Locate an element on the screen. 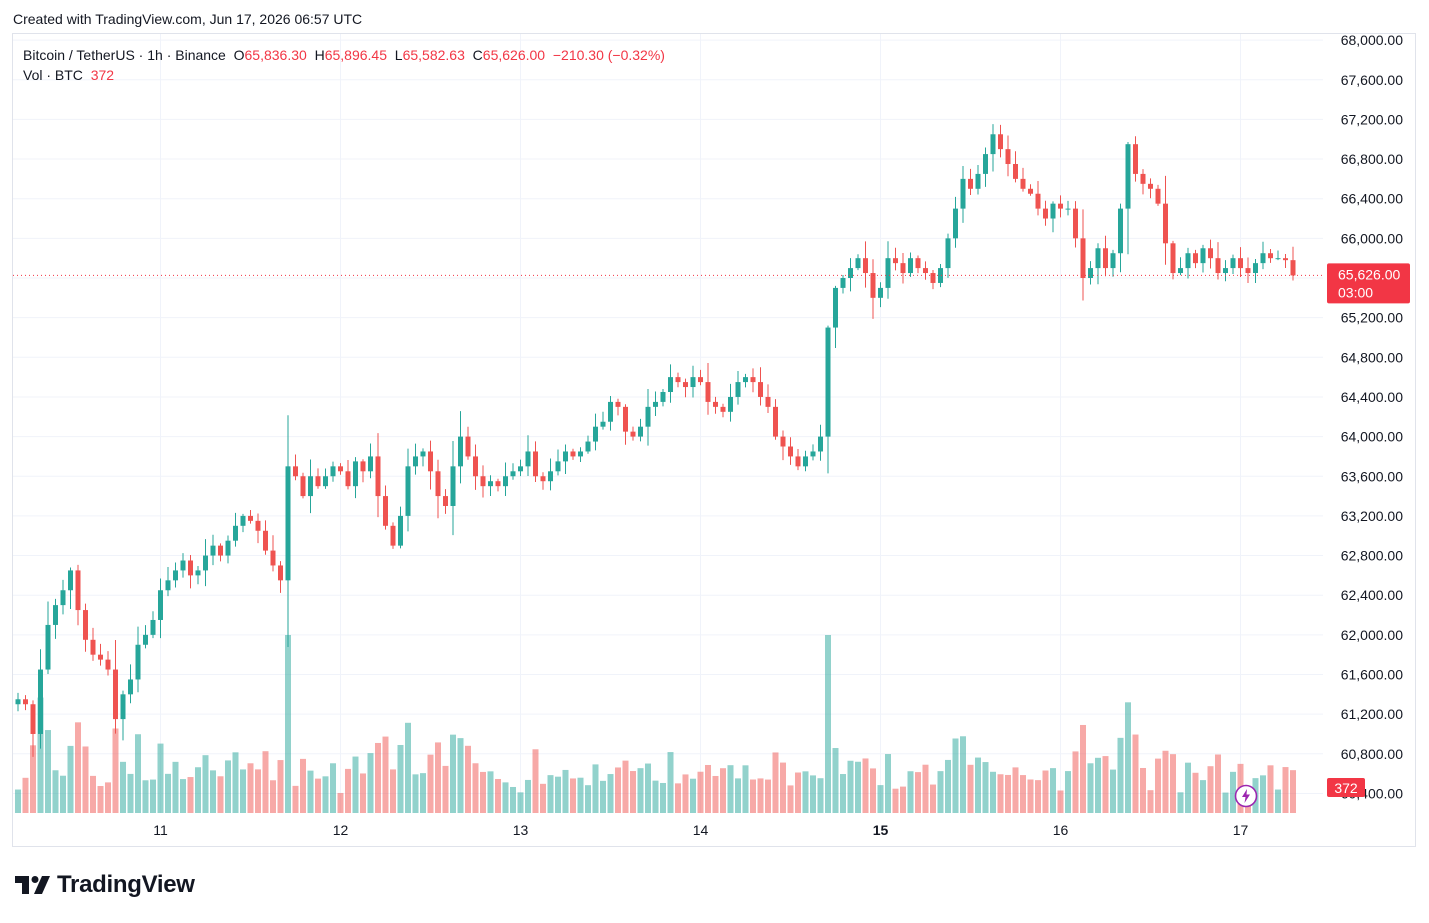 Image resolution: width=1429 pixels, height=923 pixels. last-price-badge-bg is located at coordinates (1368, 283).